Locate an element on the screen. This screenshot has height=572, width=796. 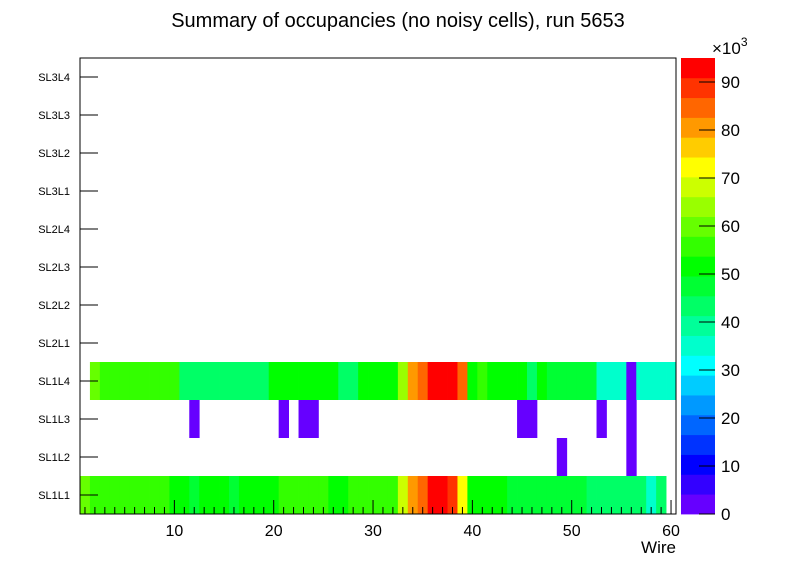
y-tick-label: SL2L2 is located at coordinates (54, 306).